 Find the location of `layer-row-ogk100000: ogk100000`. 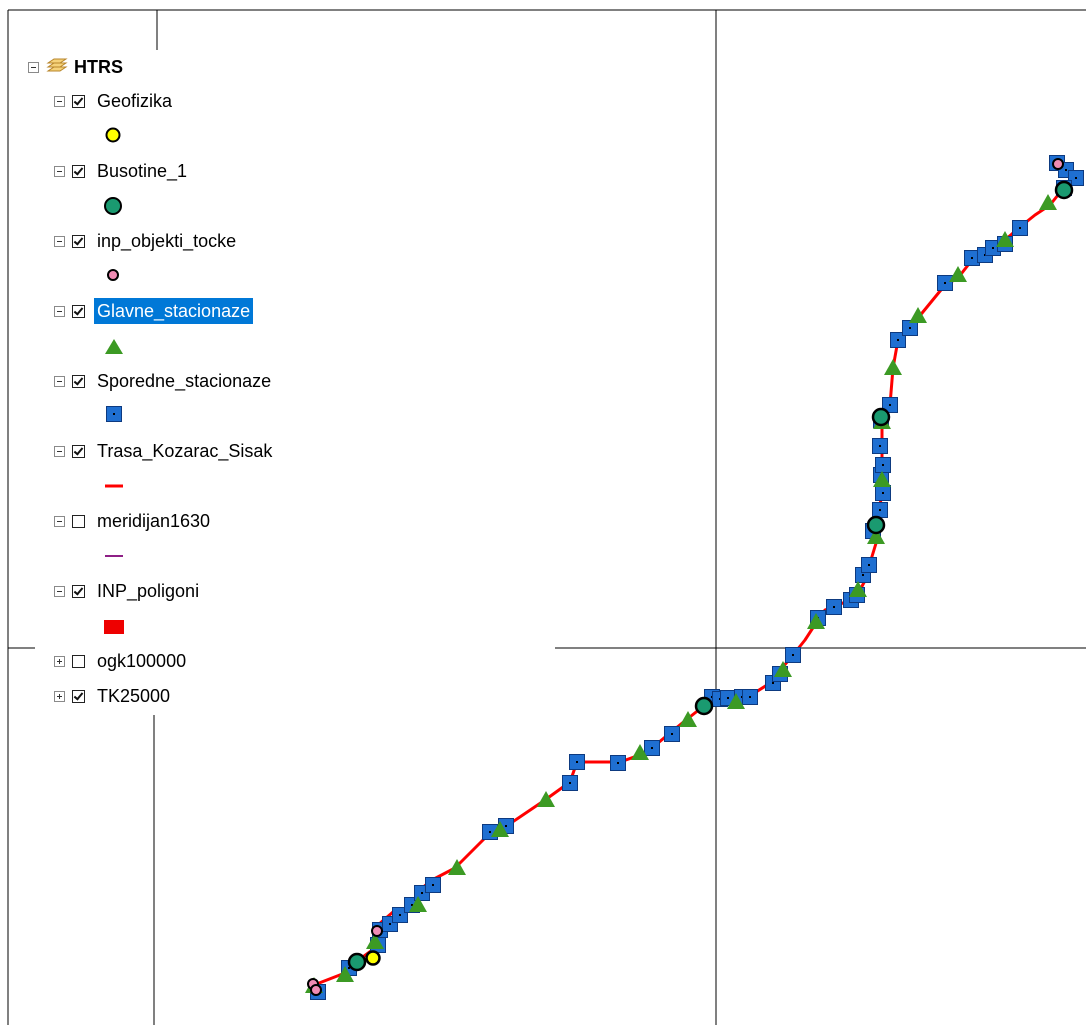

layer-row-ogk100000: ogk100000 is located at coordinates (121, 661).